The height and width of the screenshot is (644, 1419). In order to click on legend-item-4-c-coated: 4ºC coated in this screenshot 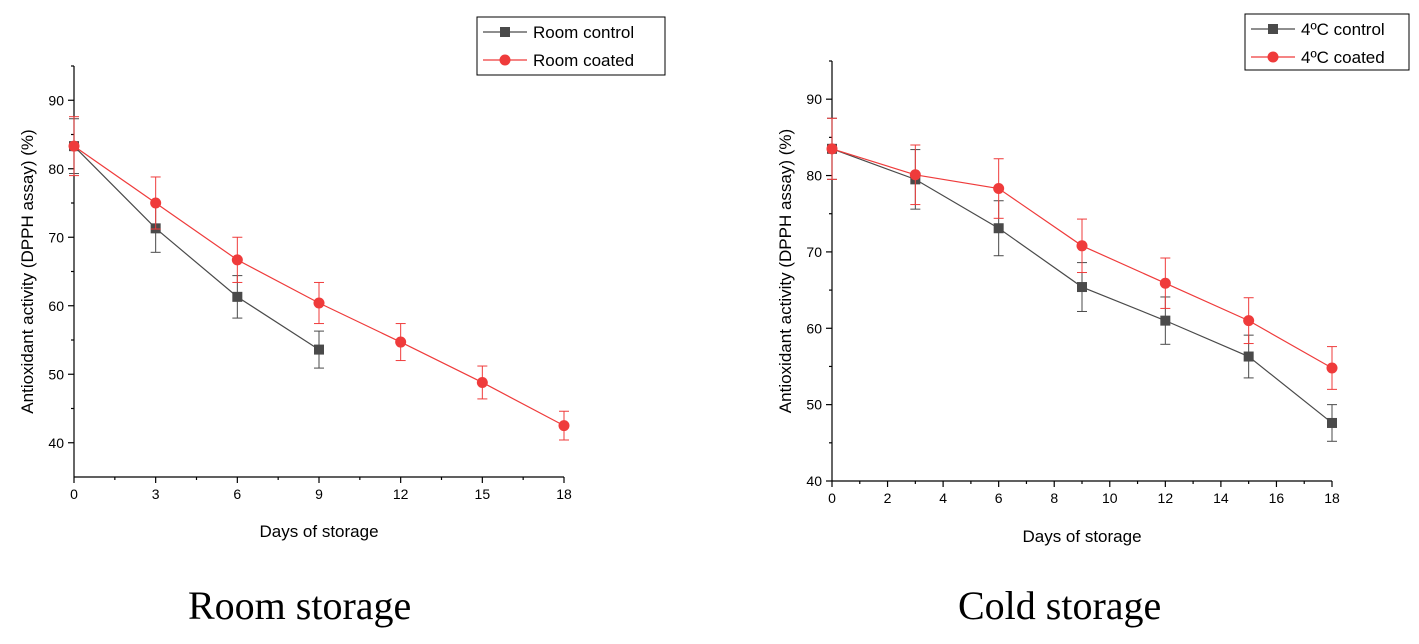, I will do `click(1318, 57)`.